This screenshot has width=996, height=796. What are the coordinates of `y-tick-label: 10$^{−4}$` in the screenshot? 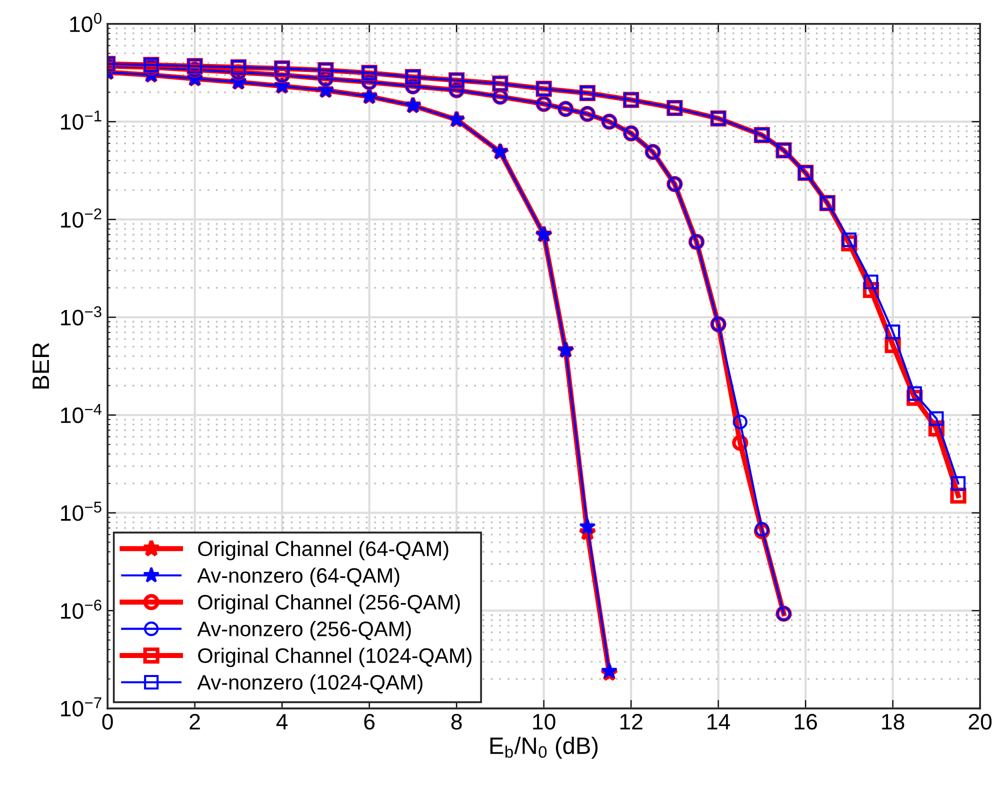 It's located at (81, 414).